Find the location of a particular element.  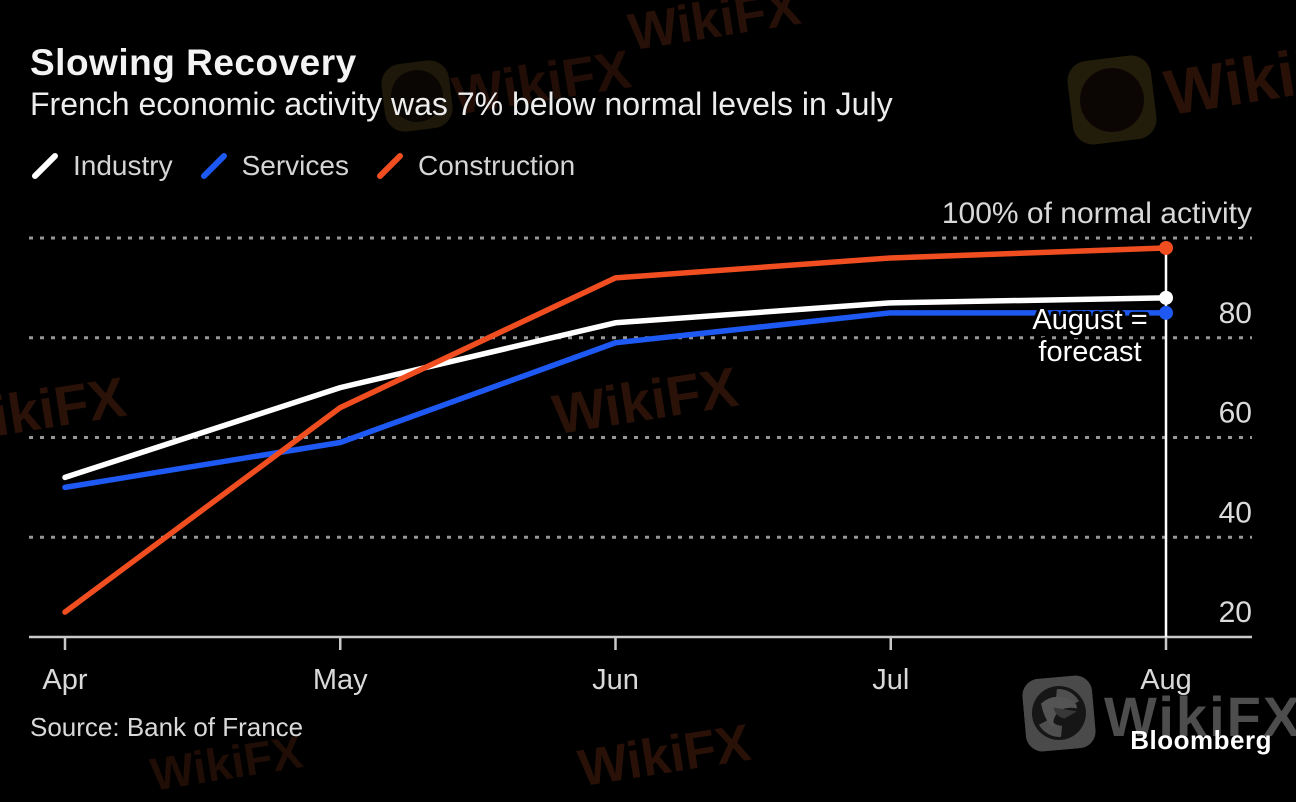

xtick-label-Apr: Apr is located at coordinates (64, 680).